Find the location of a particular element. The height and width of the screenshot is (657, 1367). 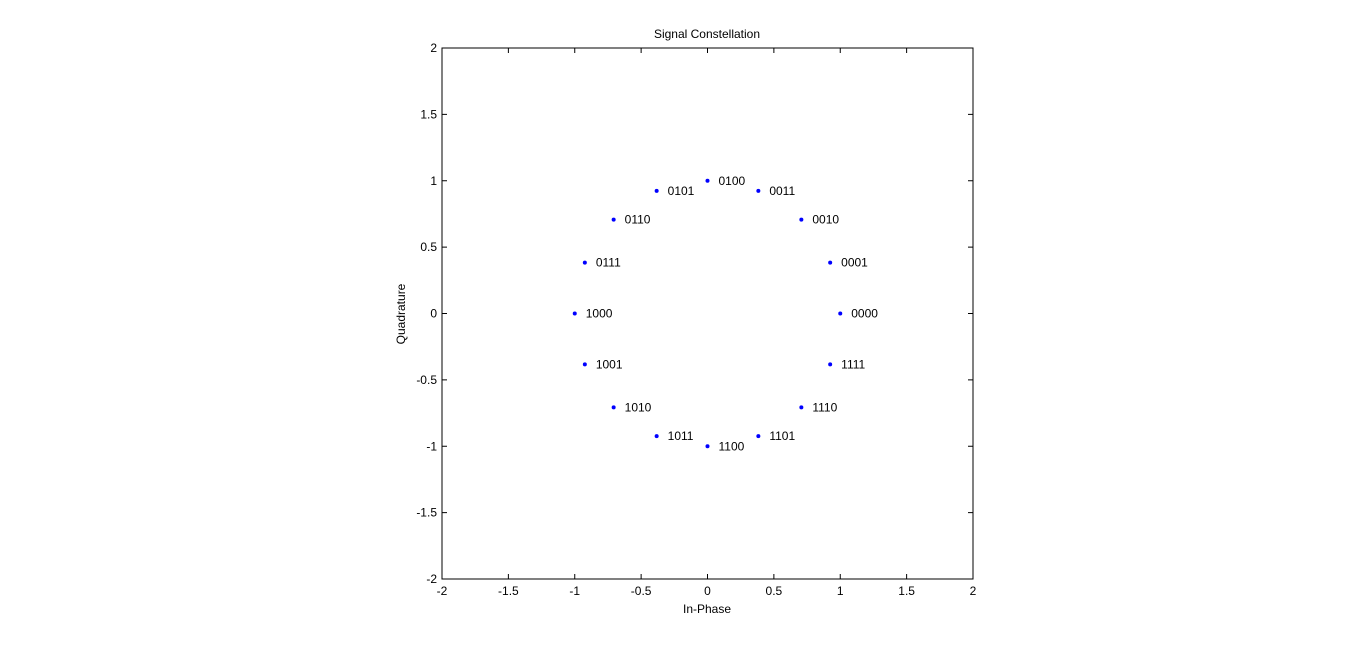

x-tick-label: 0.5 is located at coordinates (774, 591).